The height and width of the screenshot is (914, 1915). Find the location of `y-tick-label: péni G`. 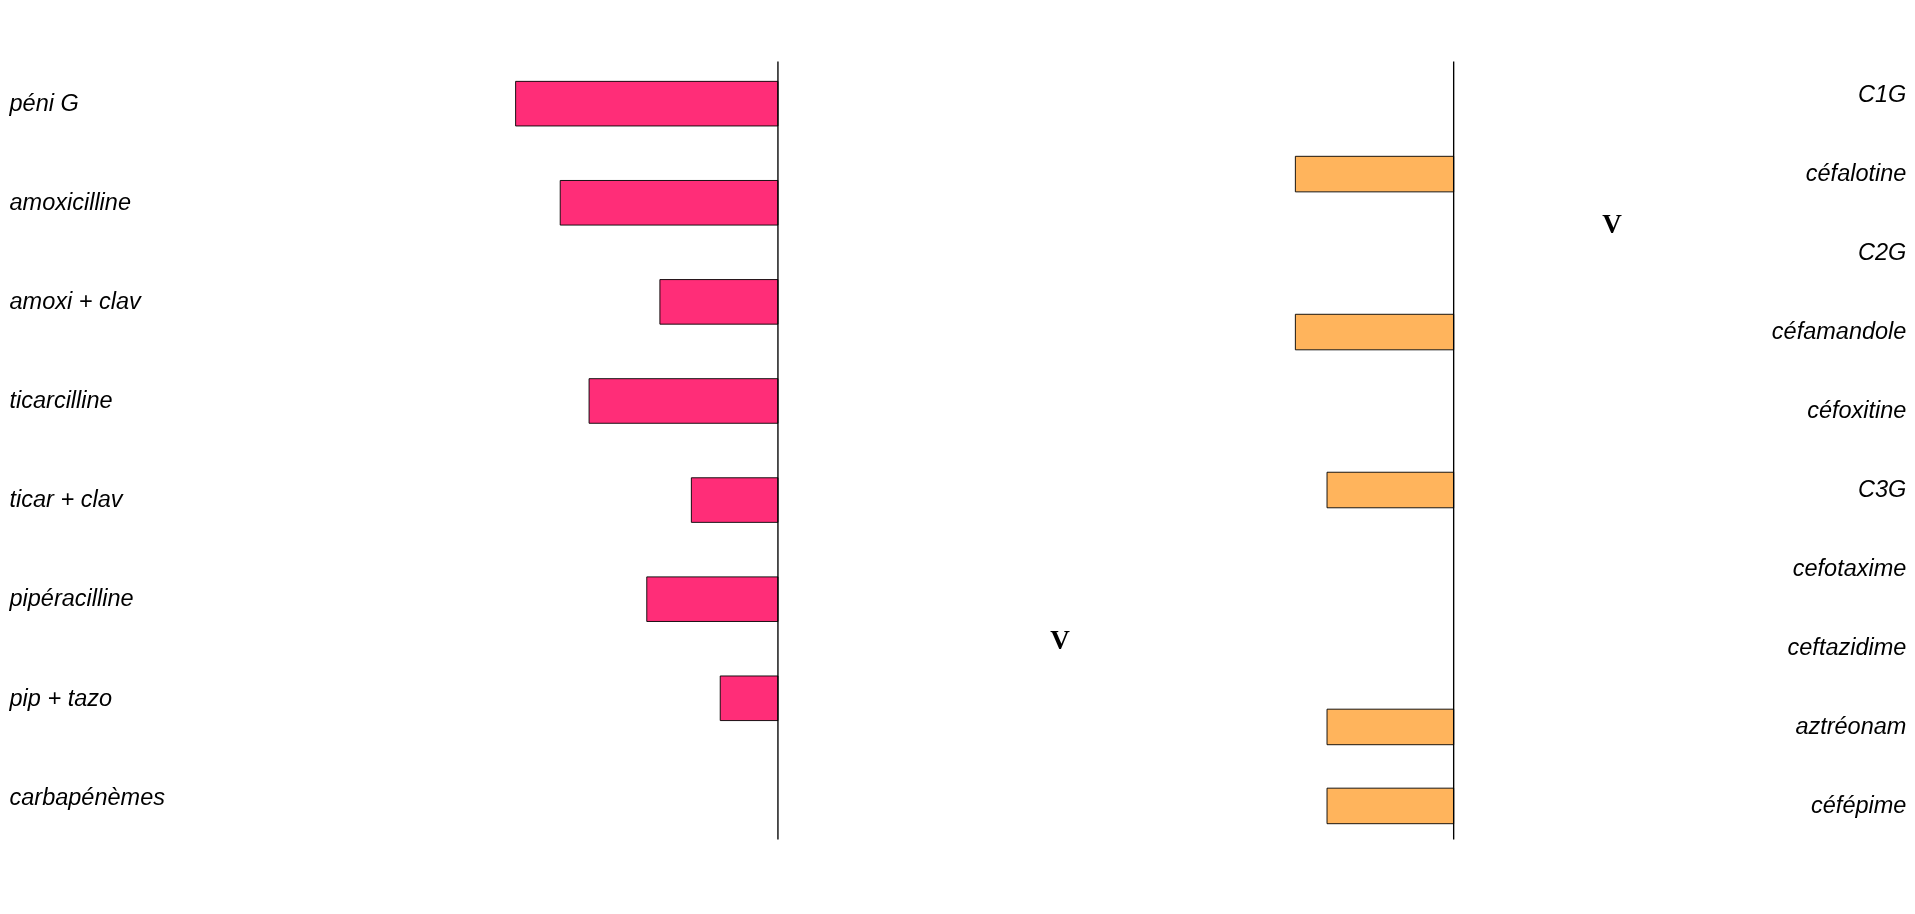

y-tick-label: péni G is located at coordinates (43, 102).